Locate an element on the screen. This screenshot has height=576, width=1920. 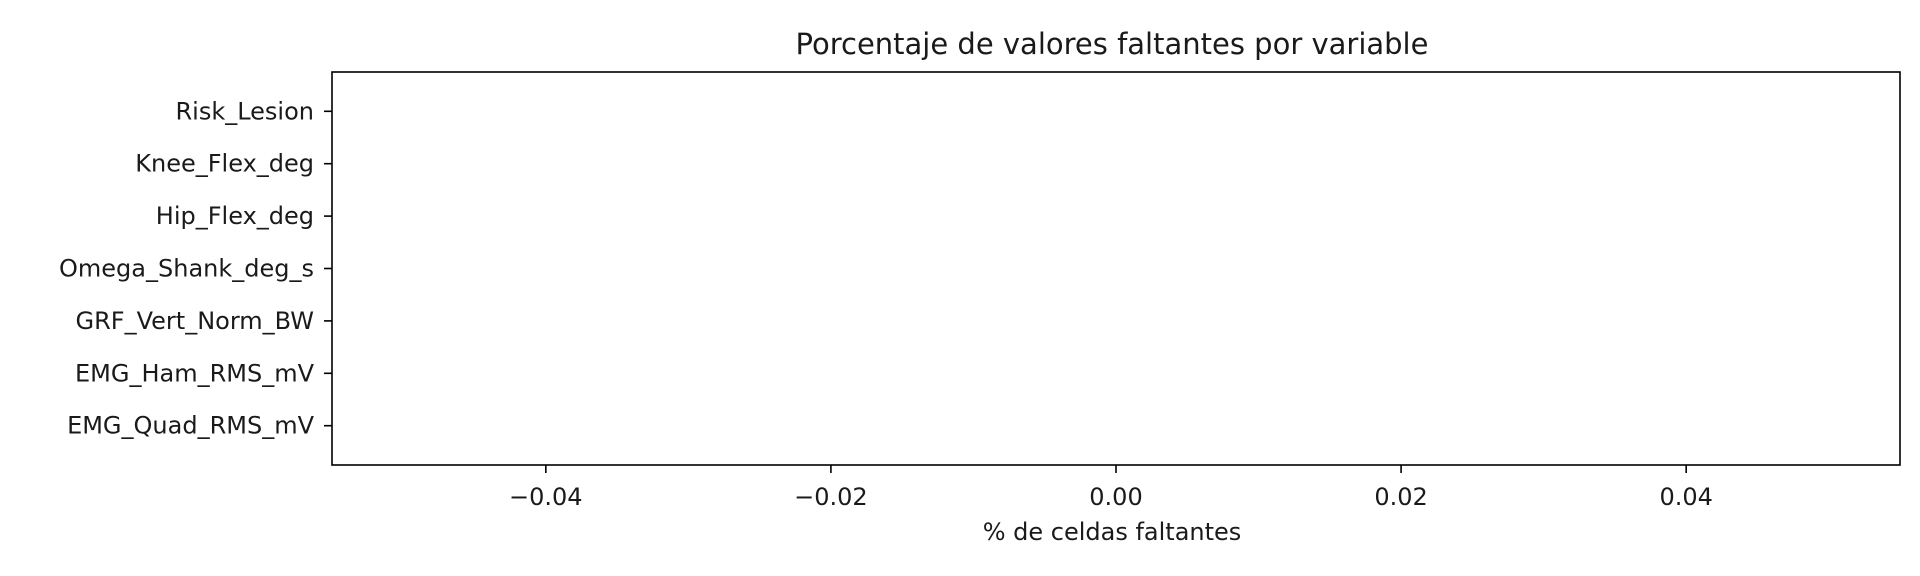
y-tick-label: Knee_Flex_deg is located at coordinates (224, 164).